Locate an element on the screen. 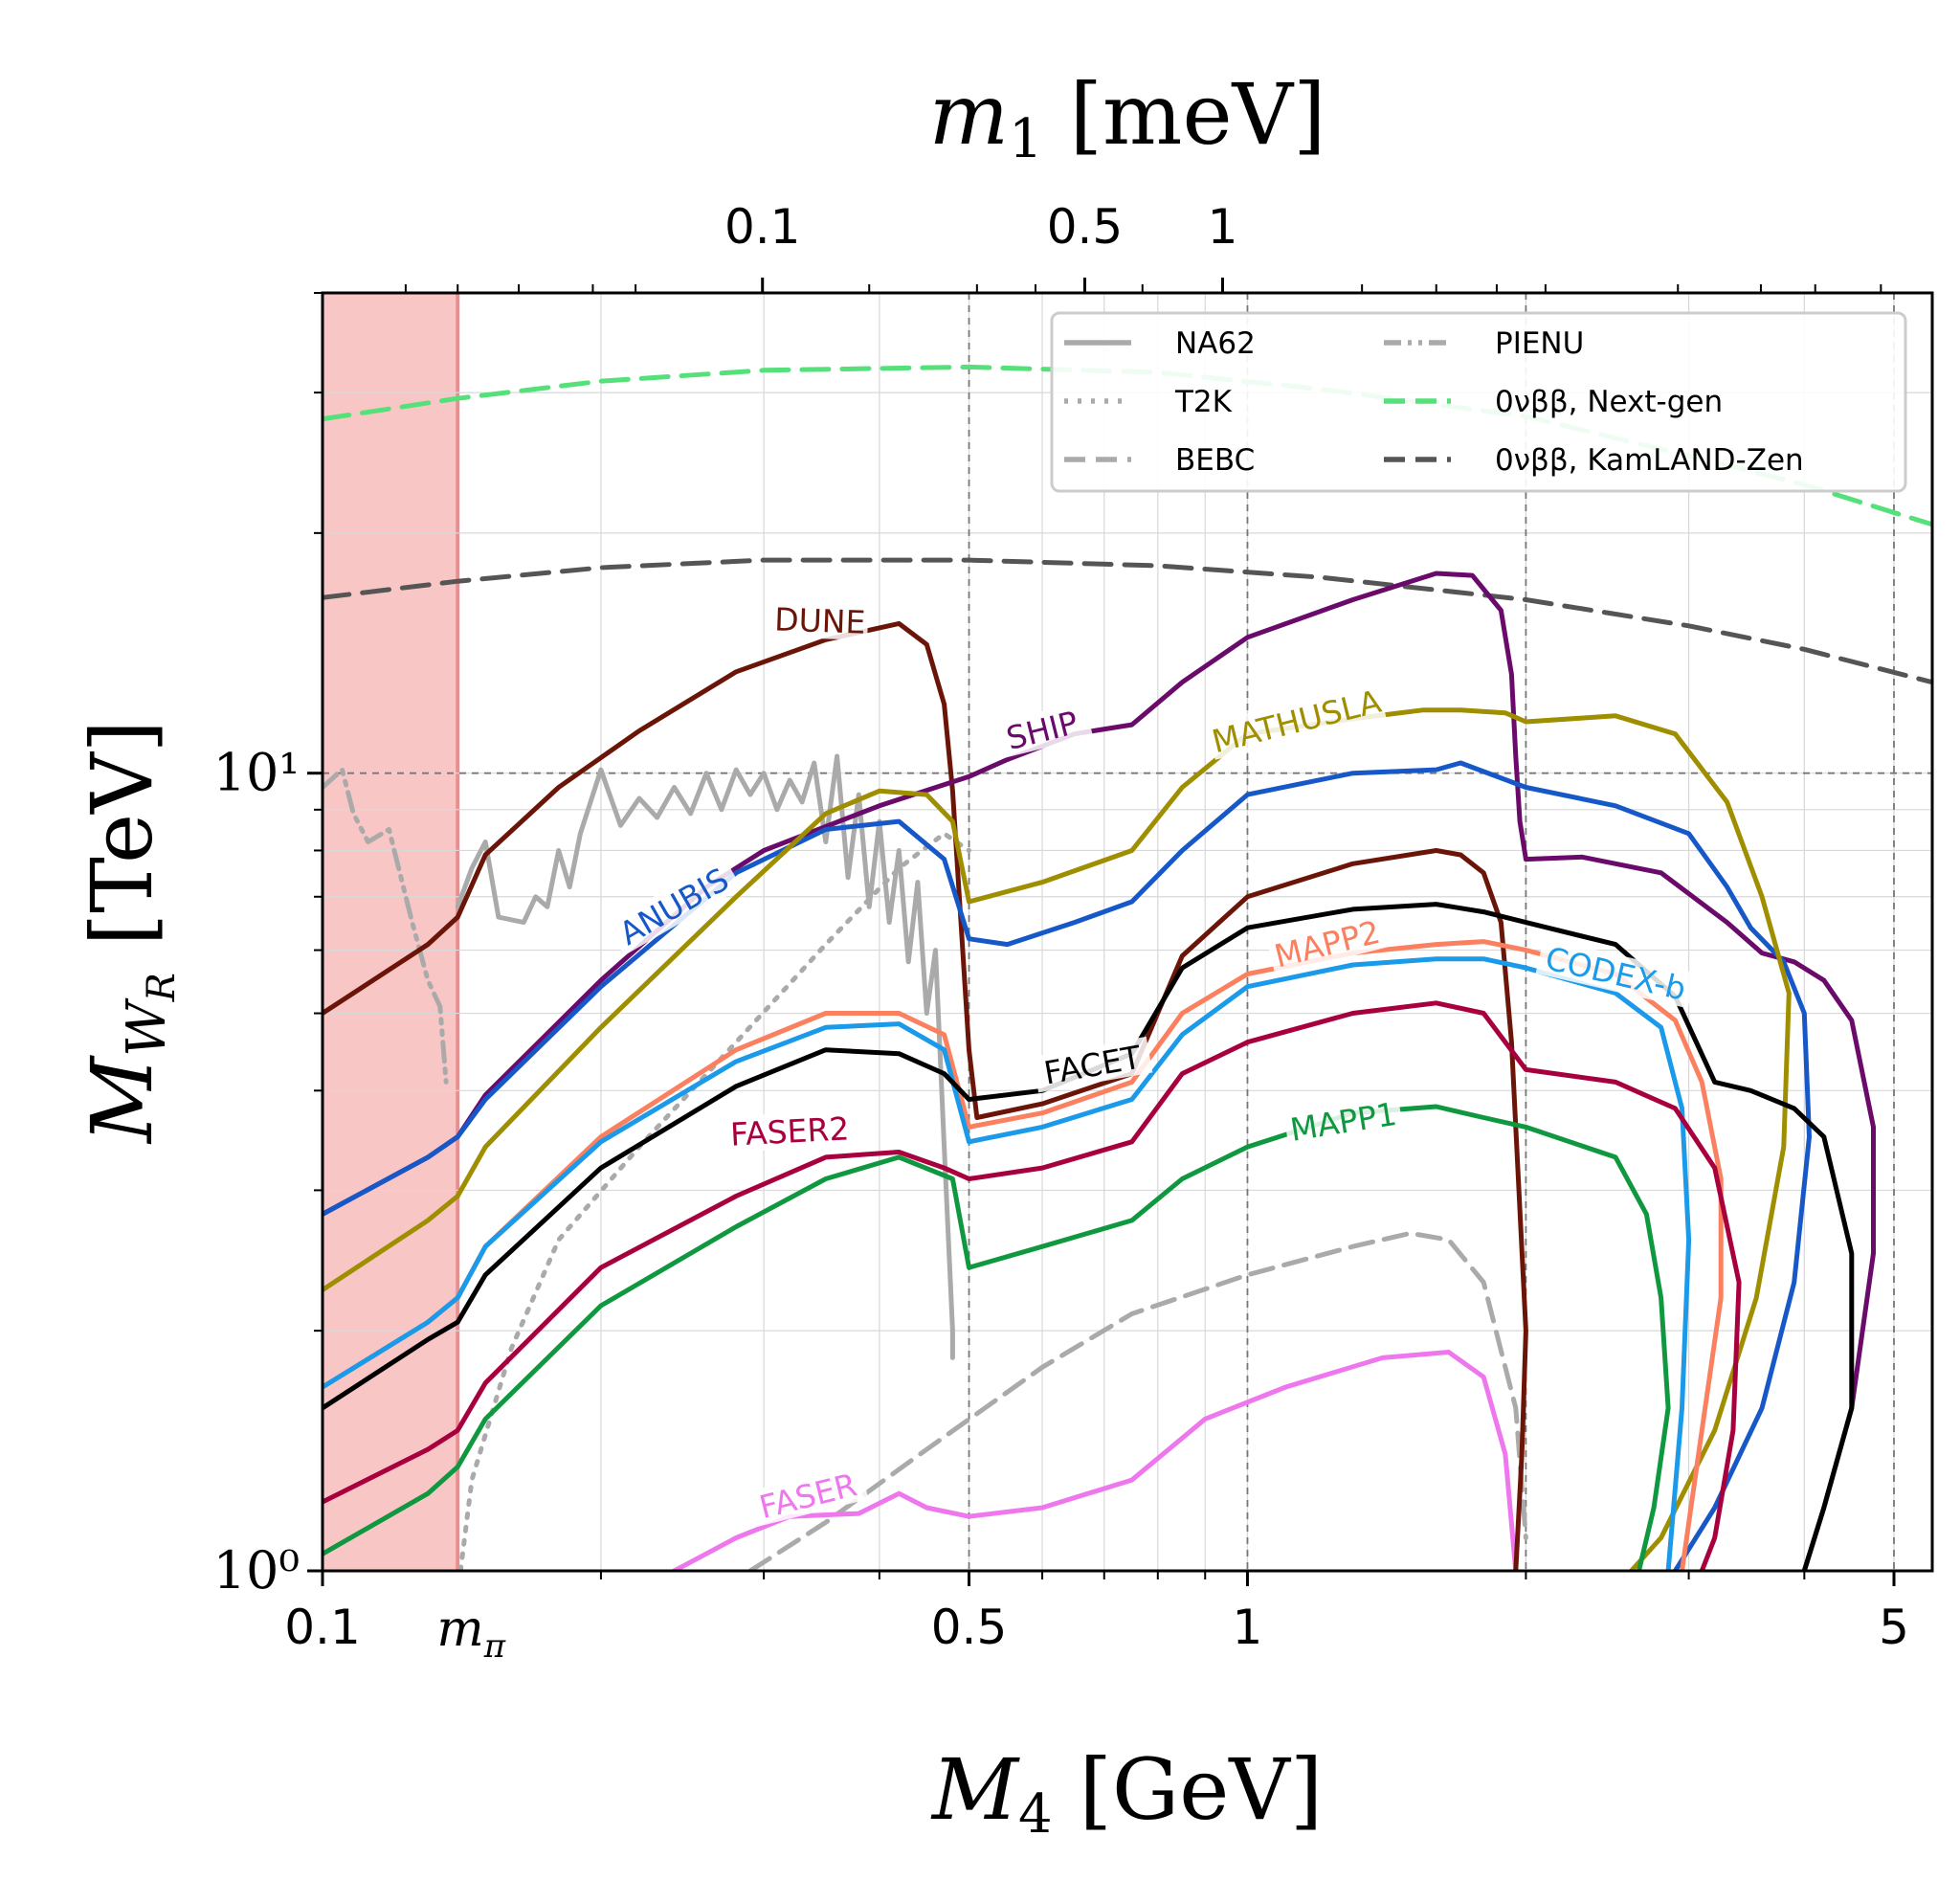 This screenshot has width=1960, height=1881. legend-box is located at coordinates (1479, 402).